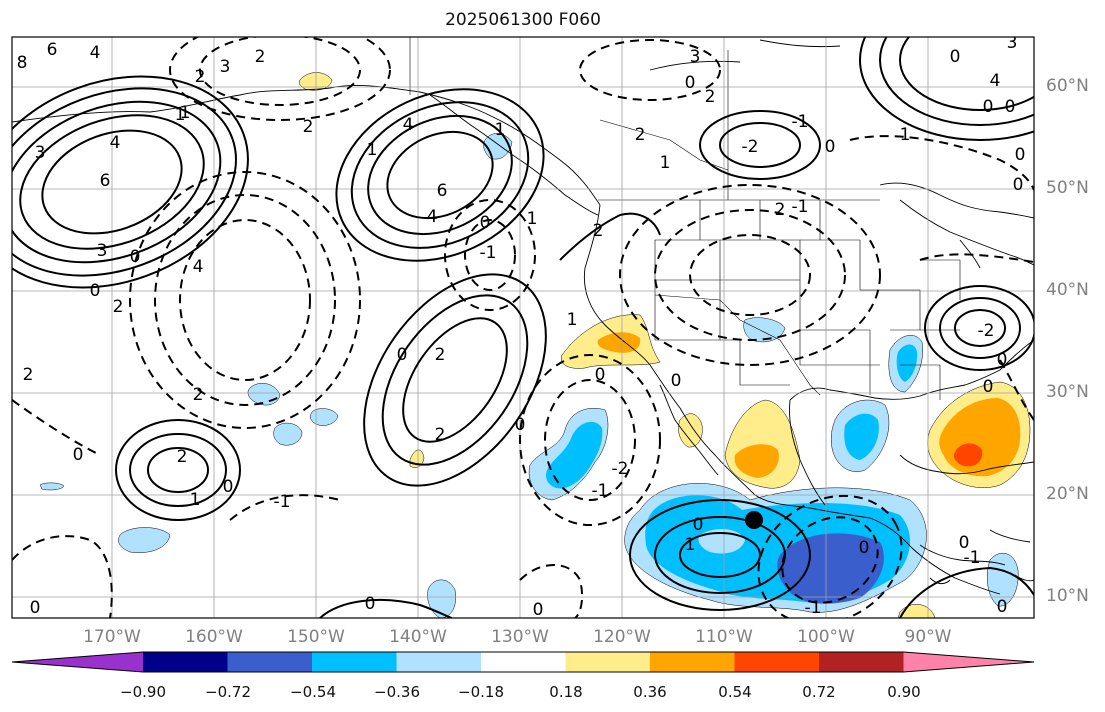  Describe the element at coordinates (1067, 86) in the screenshot. I see `lat-label: 60°N` at that location.